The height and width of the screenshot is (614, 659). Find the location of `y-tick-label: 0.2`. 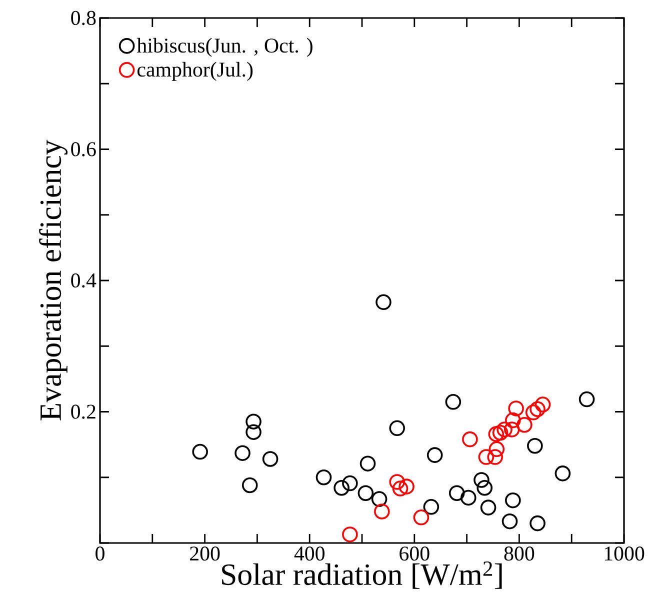

y-tick-label: 0.2 is located at coordinates (83, 411).